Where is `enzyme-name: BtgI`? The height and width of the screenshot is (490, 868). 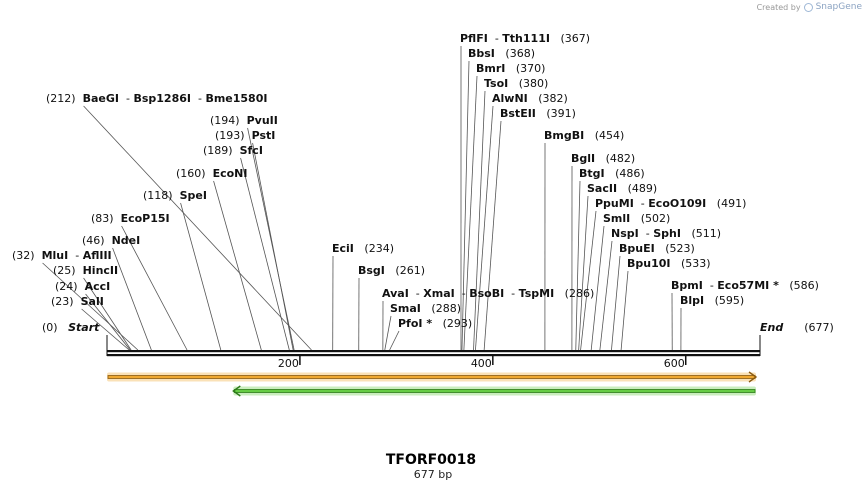 enzyme-name: BtgI is located at coordinates (592, 173).